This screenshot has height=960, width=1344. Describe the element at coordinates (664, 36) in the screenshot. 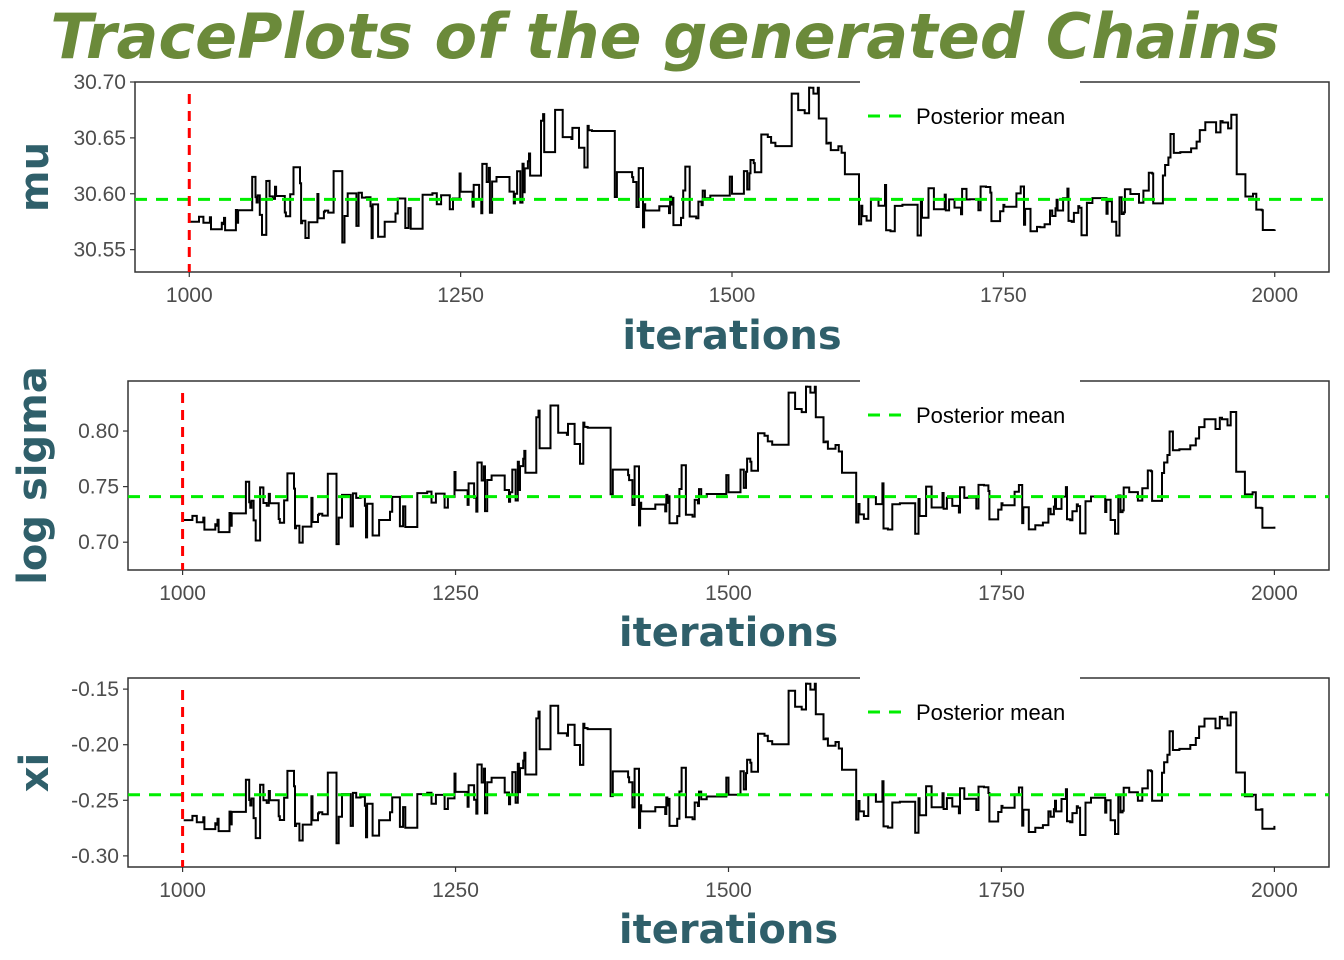

I see `figure-title: TracePlots of the generated Chains` at that location.